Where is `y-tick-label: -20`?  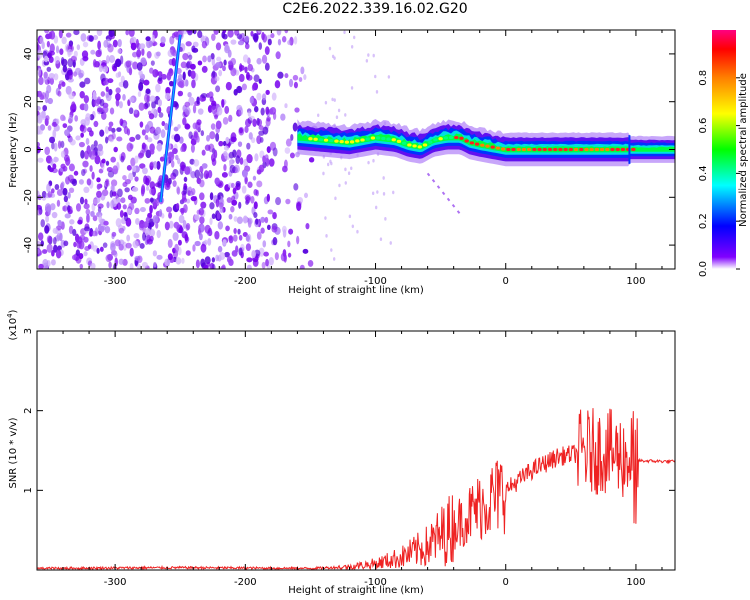
y-tick-label: -20 is located at coordinates (28, 197).